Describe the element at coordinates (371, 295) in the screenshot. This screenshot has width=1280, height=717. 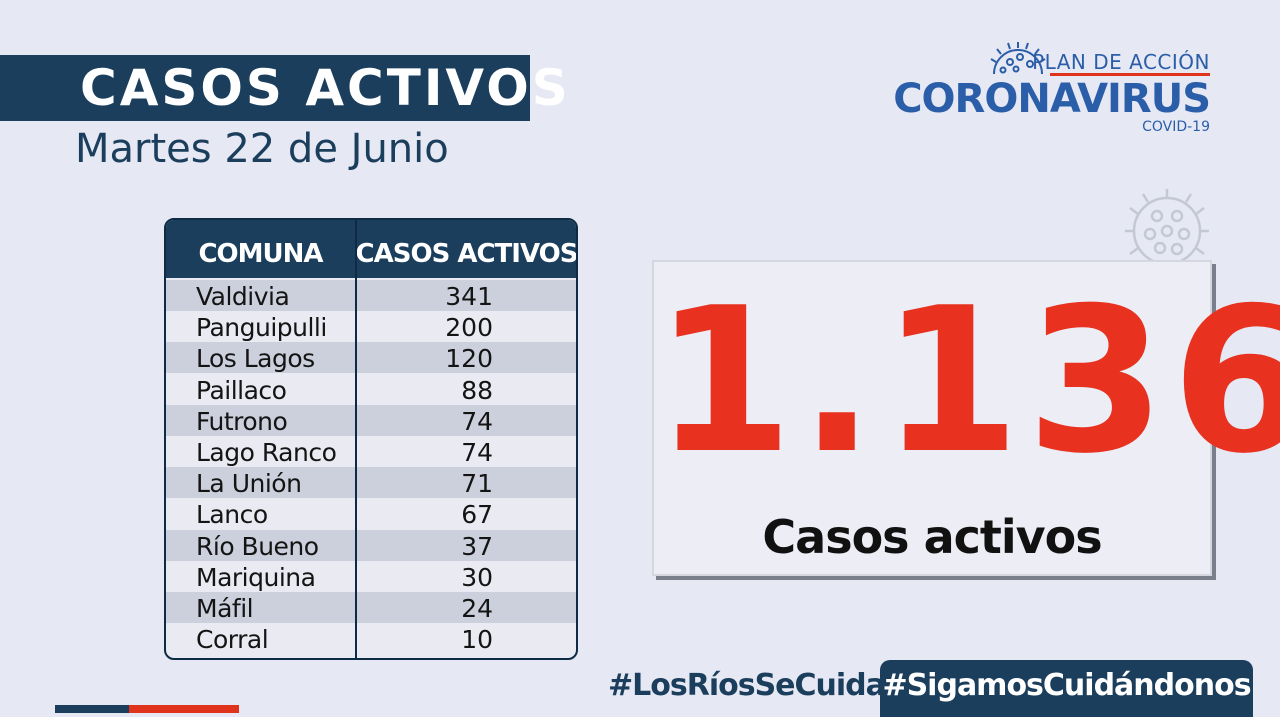
I see `table-row: Valdivia 341` at that location.